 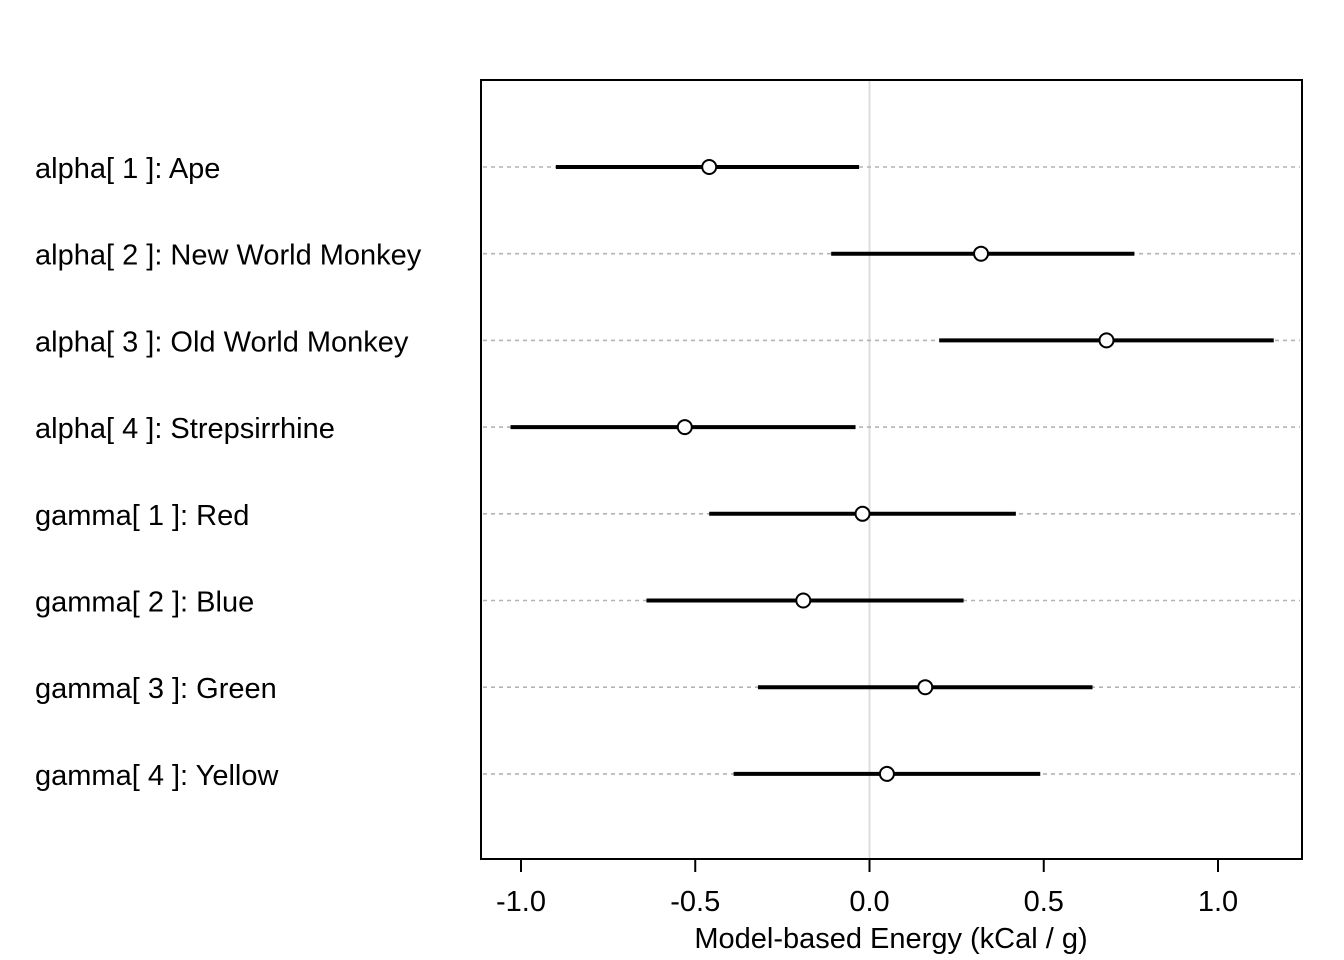 What do you see at coordinates (142, 516) in the screenshot?
I see `row-label: gamma[ 1 ]: Red` at bounding box center [142, 516].